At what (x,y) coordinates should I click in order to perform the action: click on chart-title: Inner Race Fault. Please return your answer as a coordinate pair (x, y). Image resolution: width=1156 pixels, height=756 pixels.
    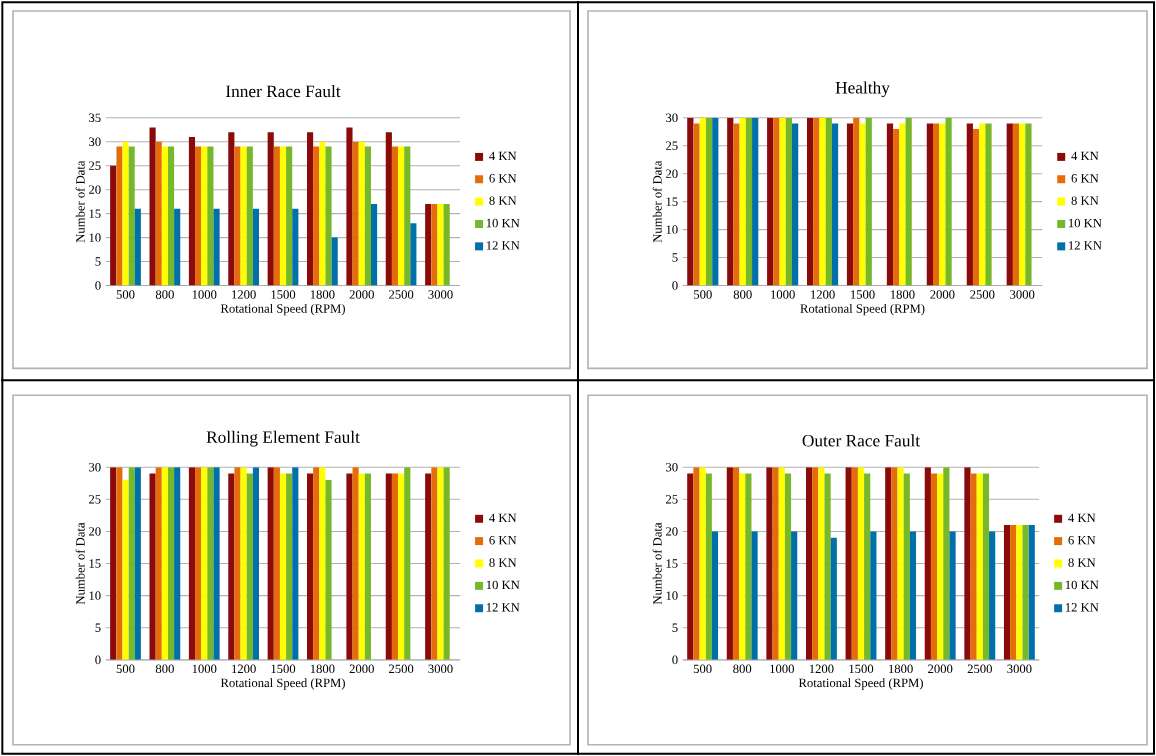
    Looking at the image, I should click on (283, 91).